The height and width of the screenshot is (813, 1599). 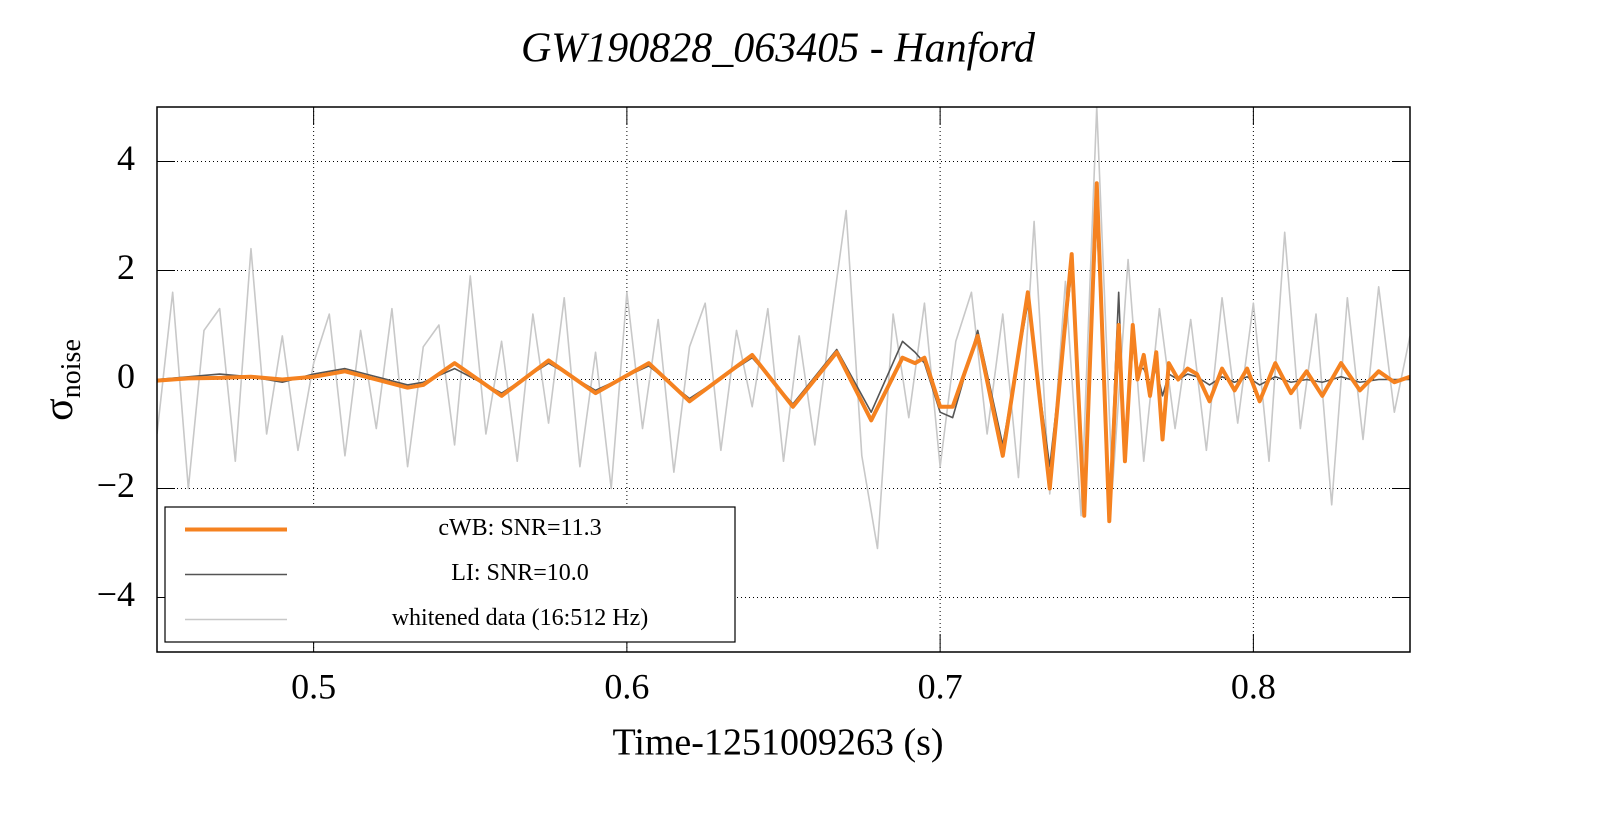 What do you see at coordinates (126, 158) in the screenshot?
I see `y-tick-label: 4` at bounding box center [126, 158].